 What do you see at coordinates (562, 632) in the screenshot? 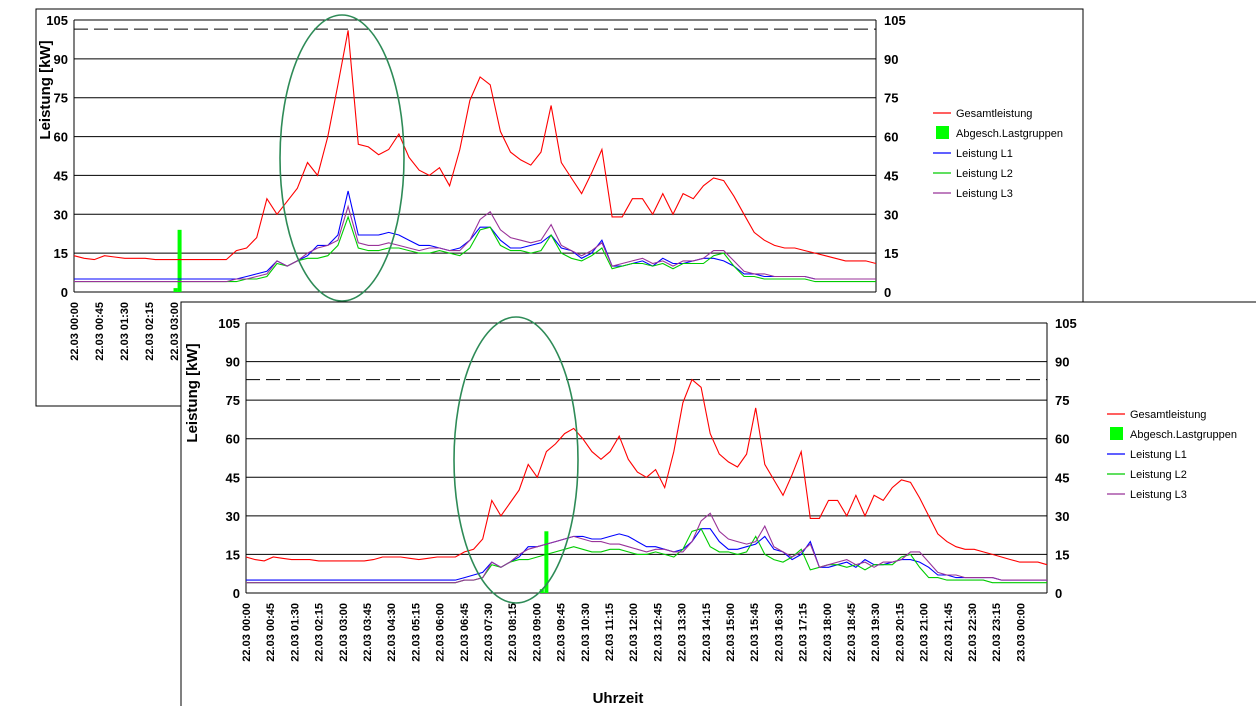
I see `x-tick-label: 22.03 09:45` at bounding box center [562, 632].